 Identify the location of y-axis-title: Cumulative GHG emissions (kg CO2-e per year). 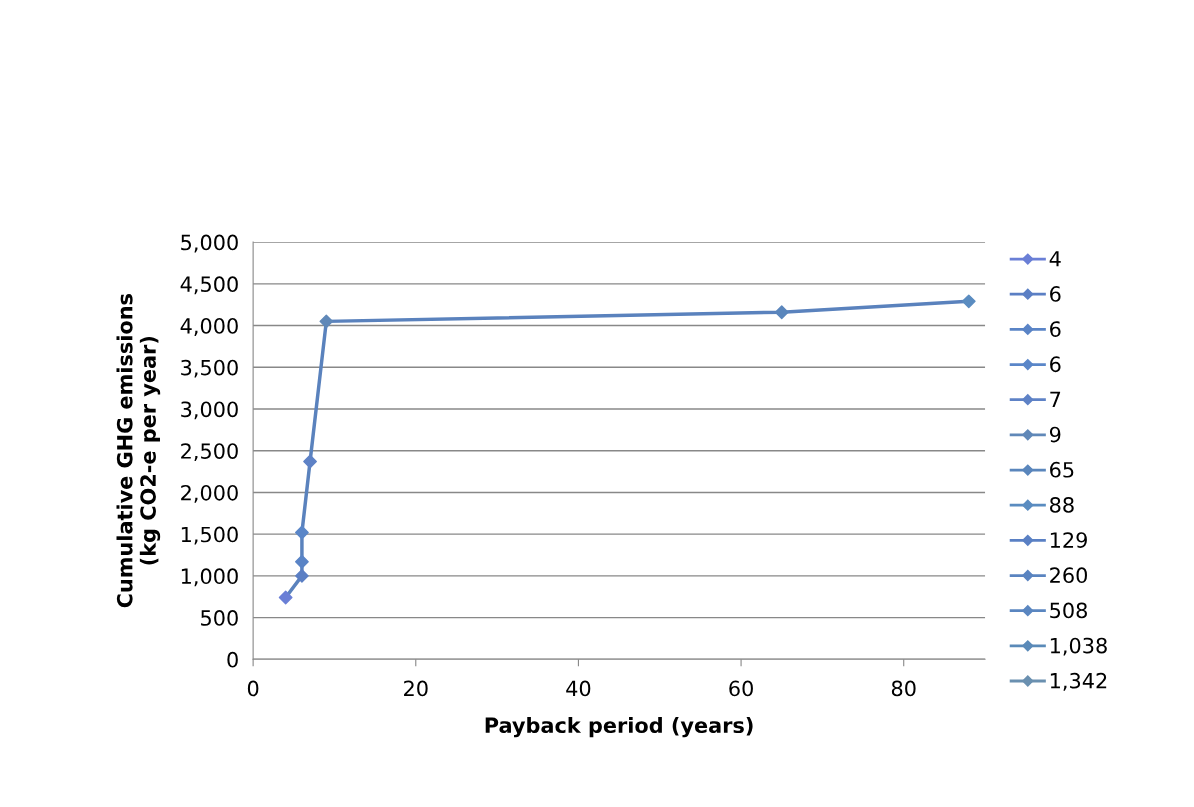
(138, 451).